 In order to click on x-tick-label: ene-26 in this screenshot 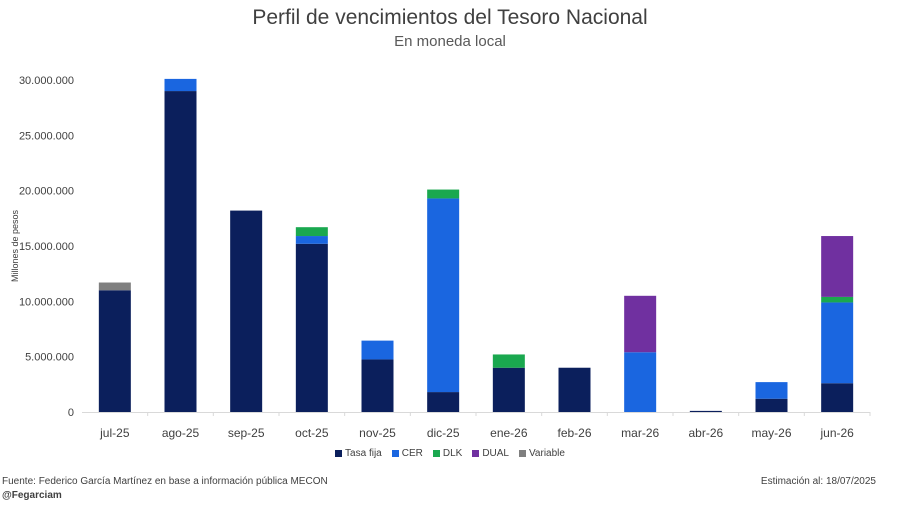, I will do `click(509, 433)`.